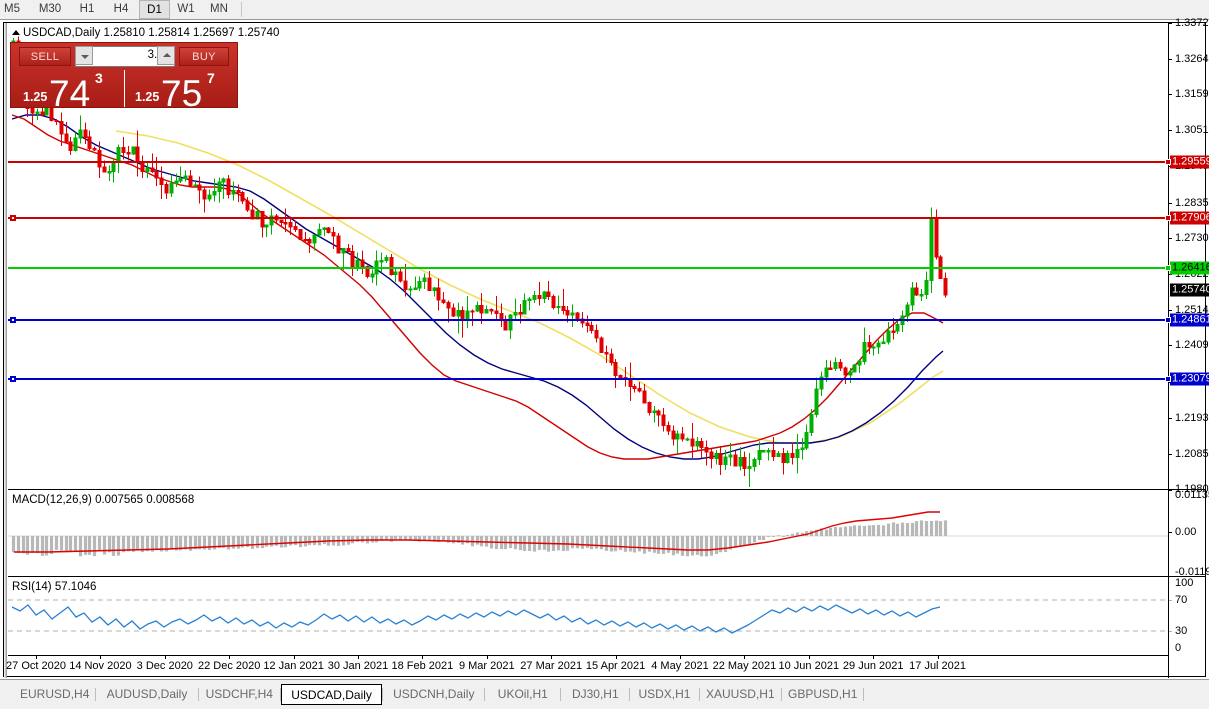 The height and width of the screenshot is (709, 1209). I want to click on chart-tab-usdcnh-daily: USDCNH,Daily, so click(434, 694).